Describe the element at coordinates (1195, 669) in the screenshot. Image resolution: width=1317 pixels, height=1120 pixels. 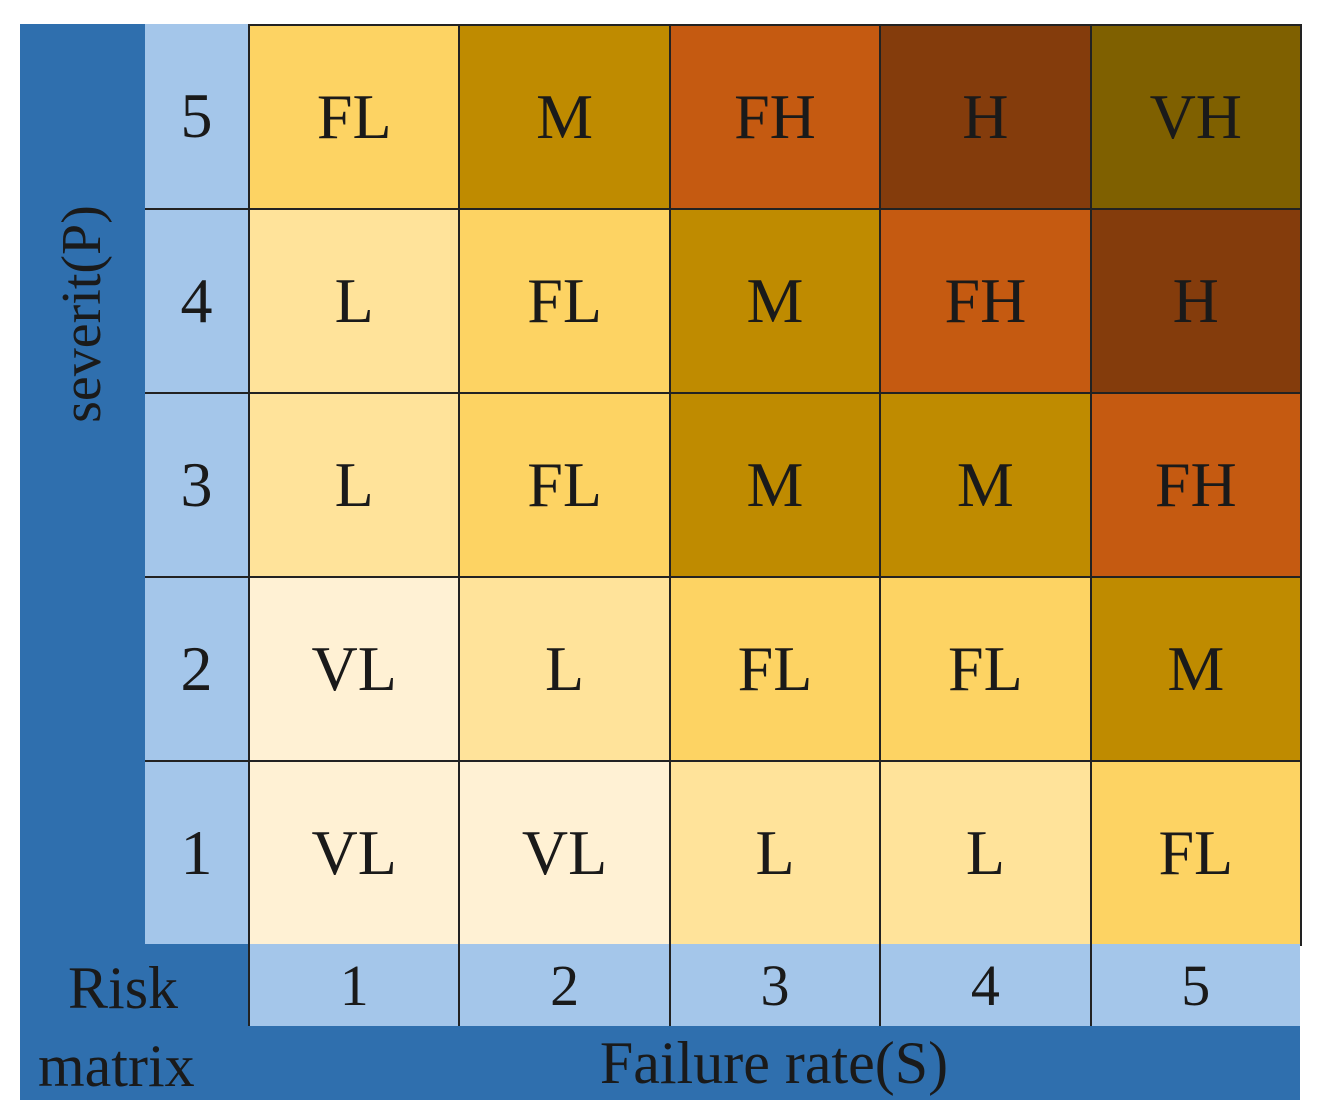
I see `risk-cell-s5-p2: M` at that location.